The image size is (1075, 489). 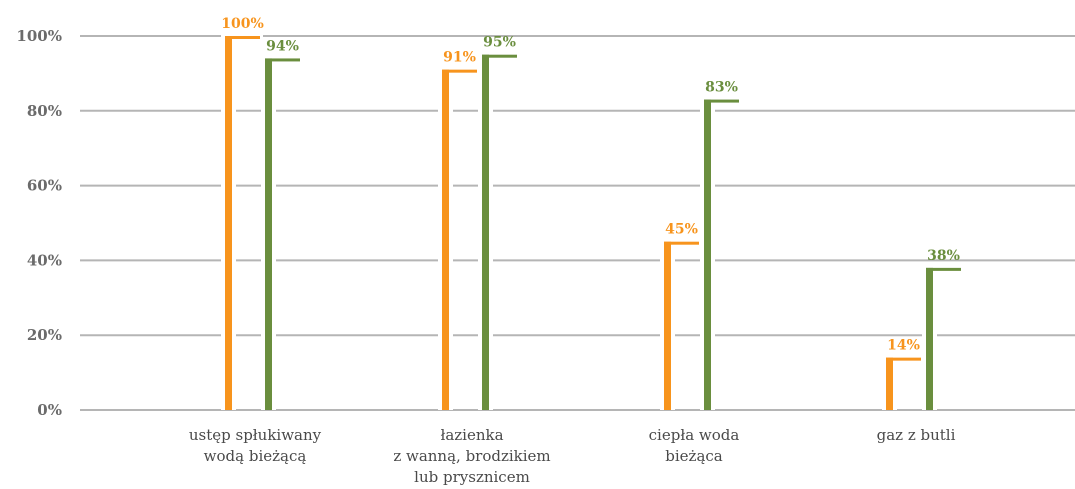 I want to click on category-label: lub prysznicem, so click(x=472, y=477).